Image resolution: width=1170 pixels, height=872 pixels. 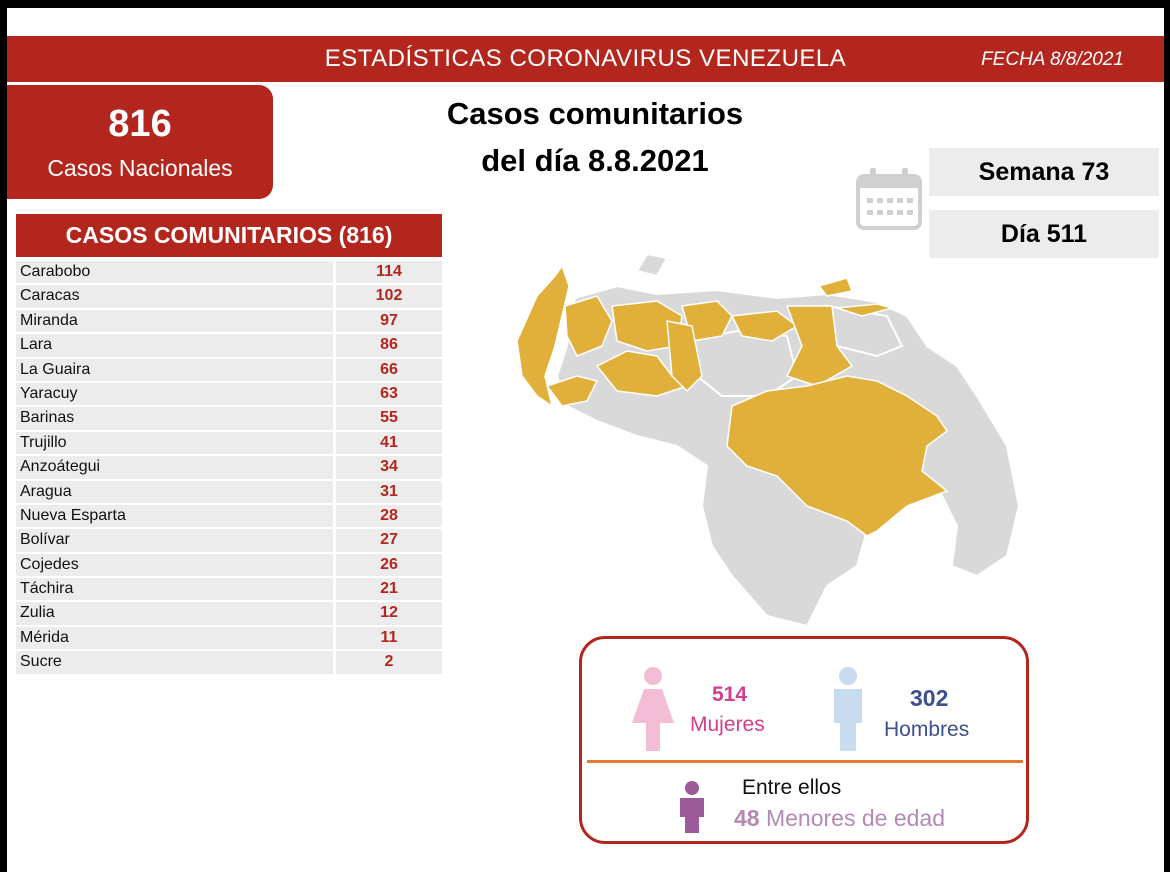 What do you see at coordinates (389, 321) in the screenshot?
I see `state-cases: 97` at bounding box center [389, 321].